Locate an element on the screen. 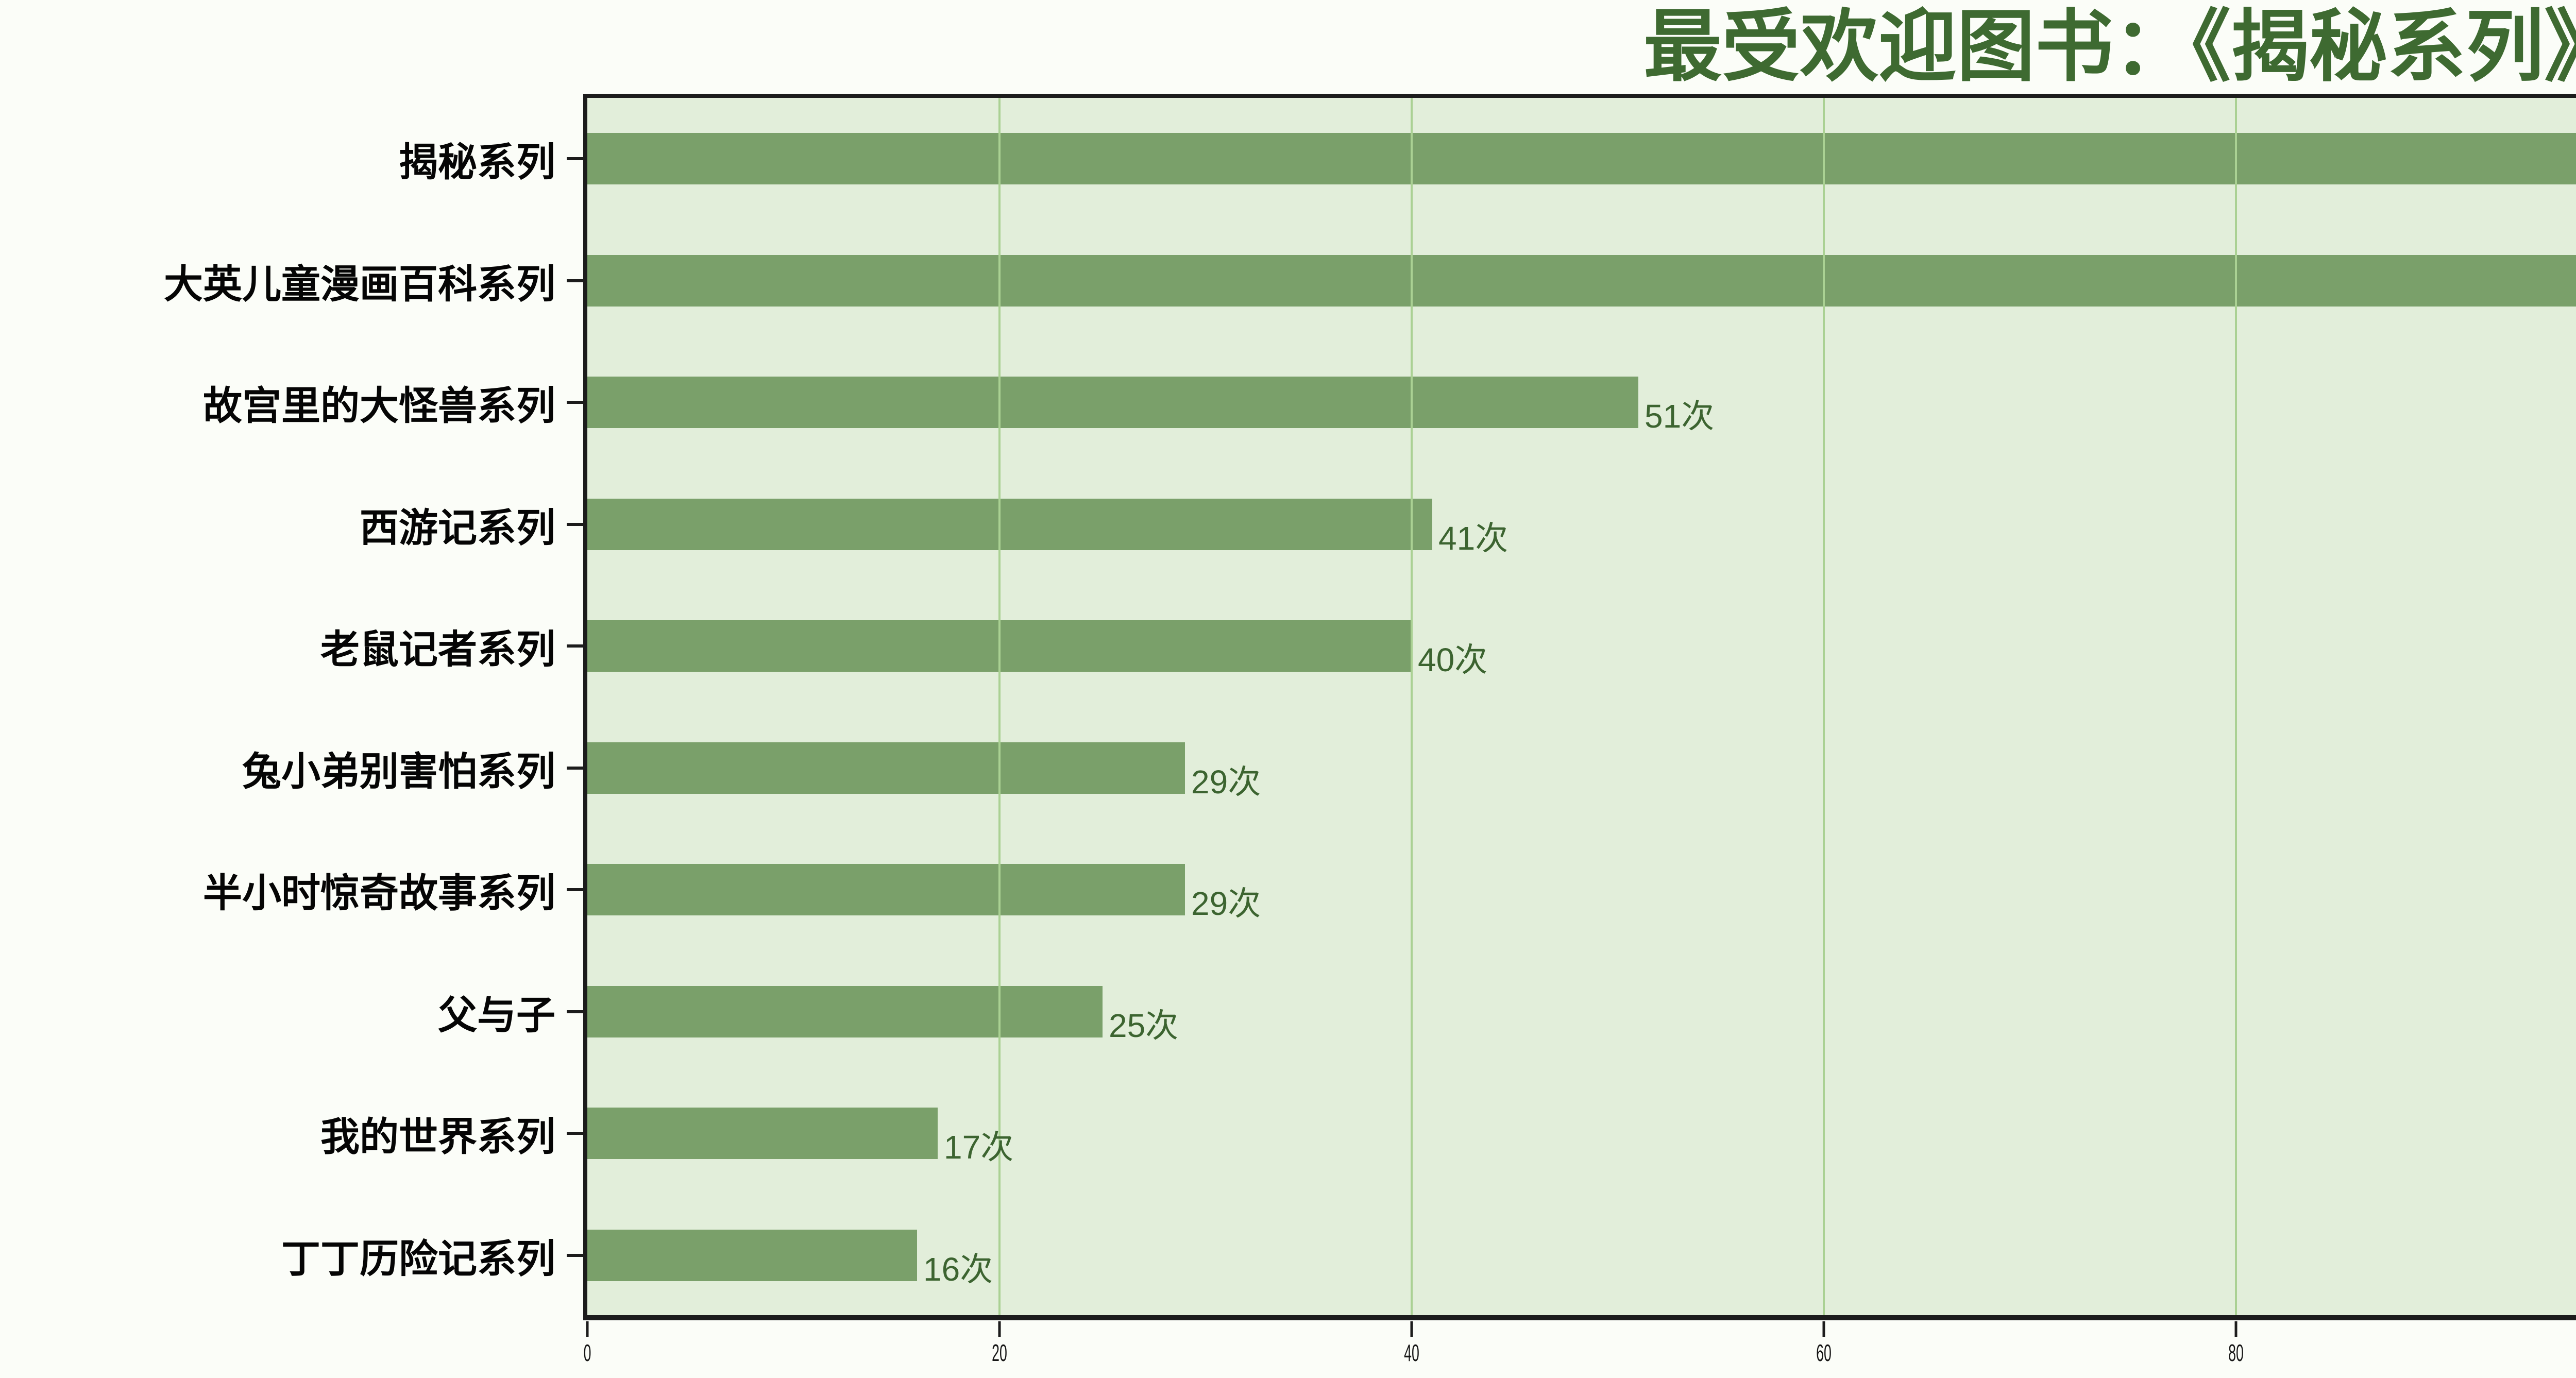 This screenshot has height=1378, width=2576. category-label: 故宫里的大怪兽系列 is located at coordinates (379, 406).